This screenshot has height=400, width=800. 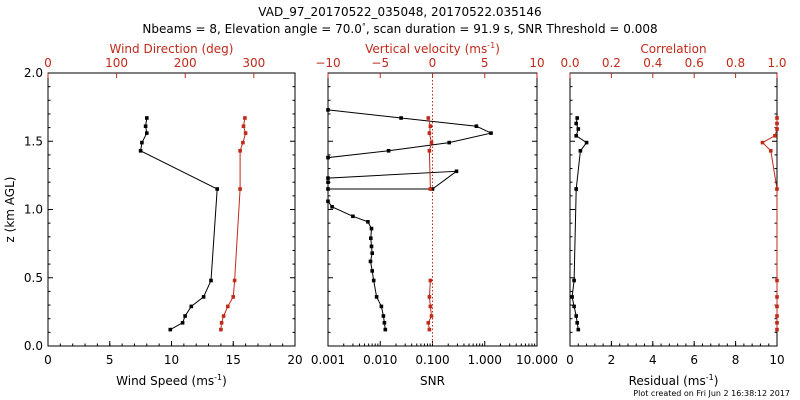 What do you see at coordinates (611, 63) in the screenshot?
I see `top-tick-label: 0.2` at bounding box center [611, 63].